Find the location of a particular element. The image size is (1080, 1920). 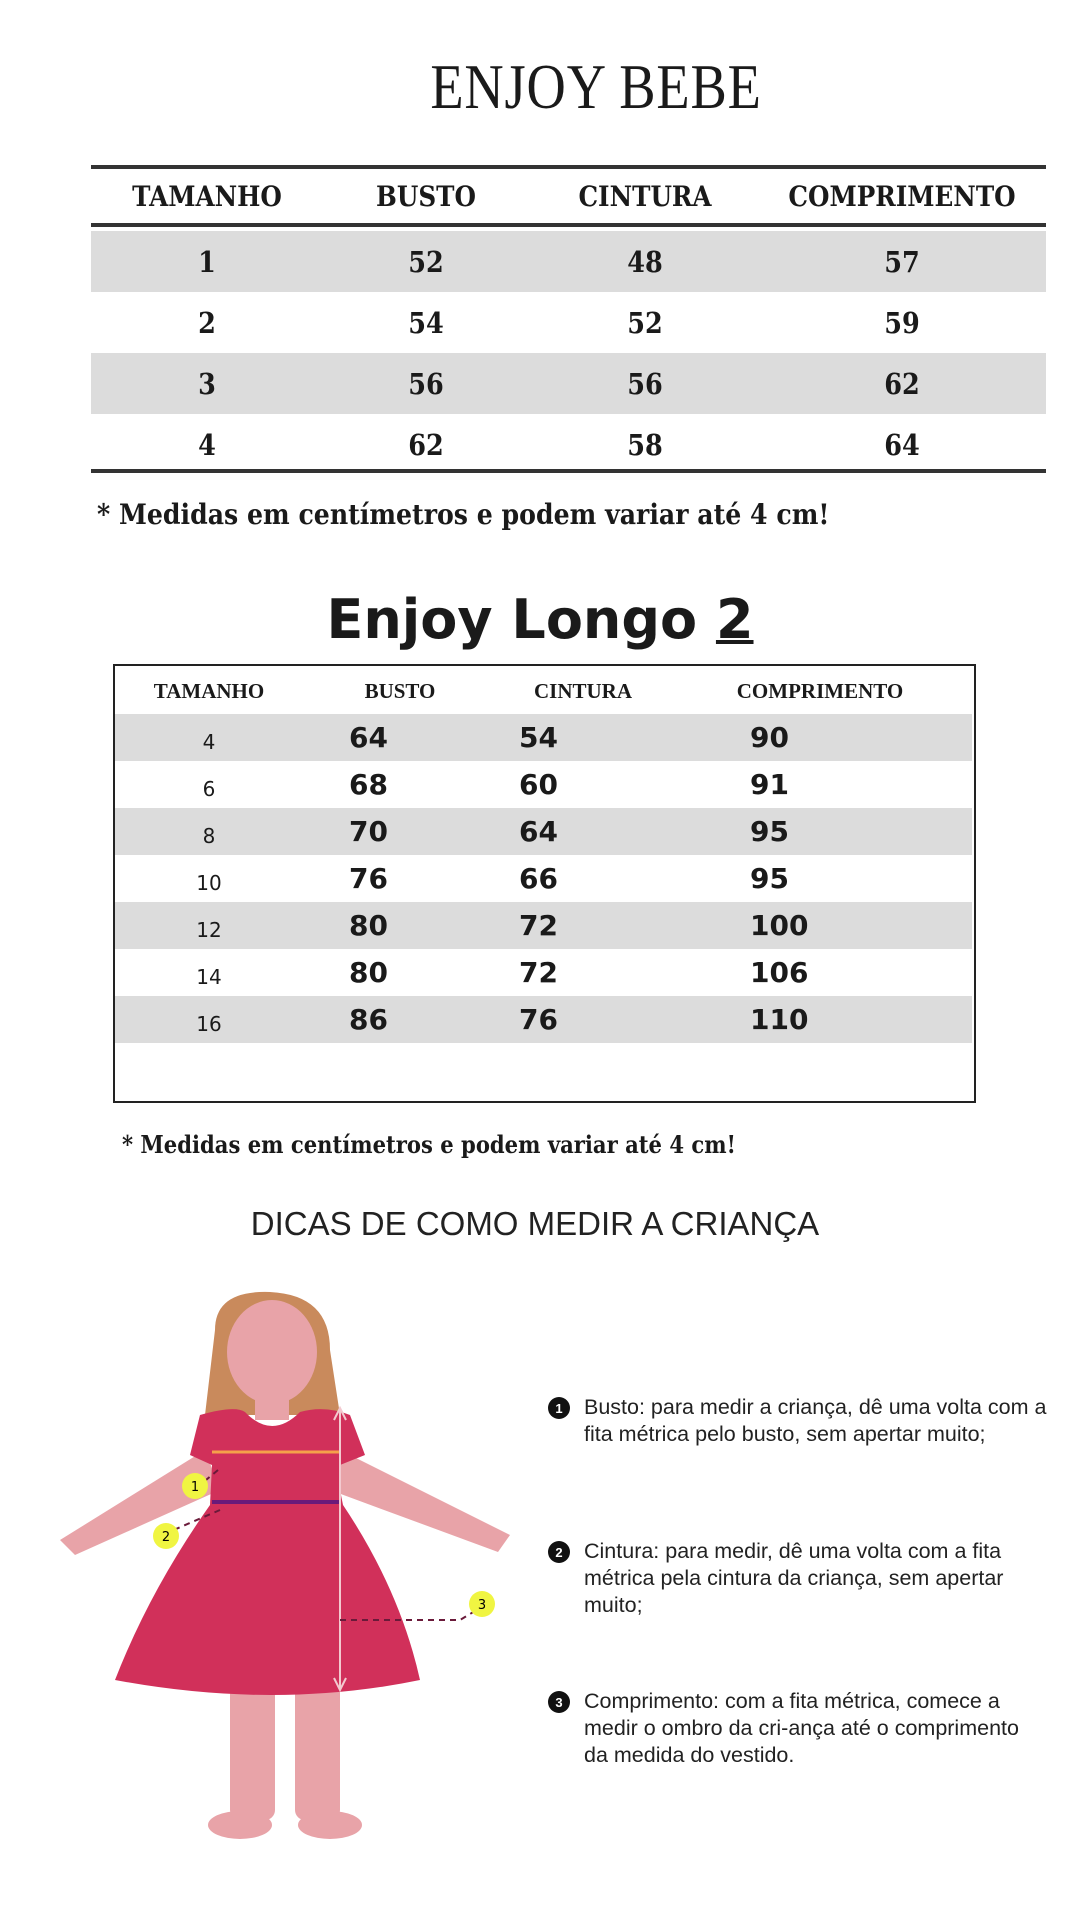

left-arm is located at coordinates (140, 1502).